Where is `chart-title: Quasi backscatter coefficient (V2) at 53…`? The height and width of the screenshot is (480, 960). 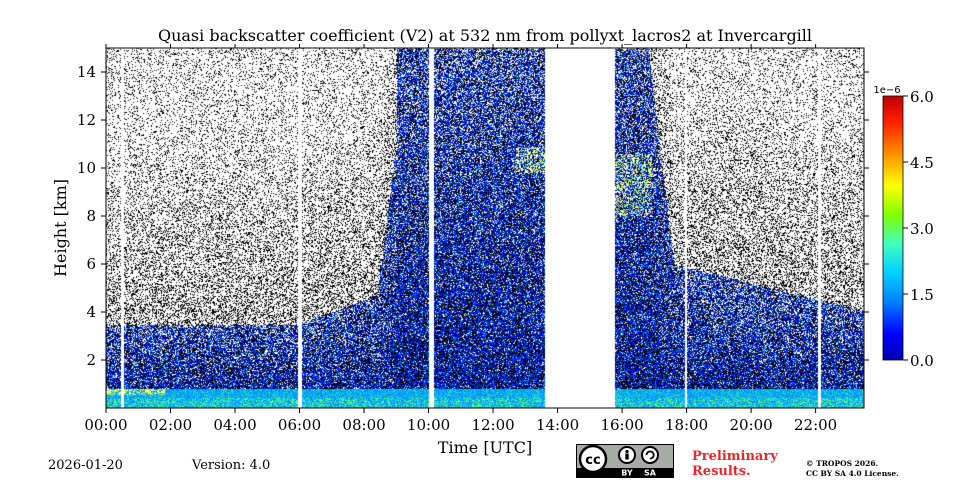
chart-title: Quasi backscatter coefficient (V2) at 53… is located at coordinates (485, 35).